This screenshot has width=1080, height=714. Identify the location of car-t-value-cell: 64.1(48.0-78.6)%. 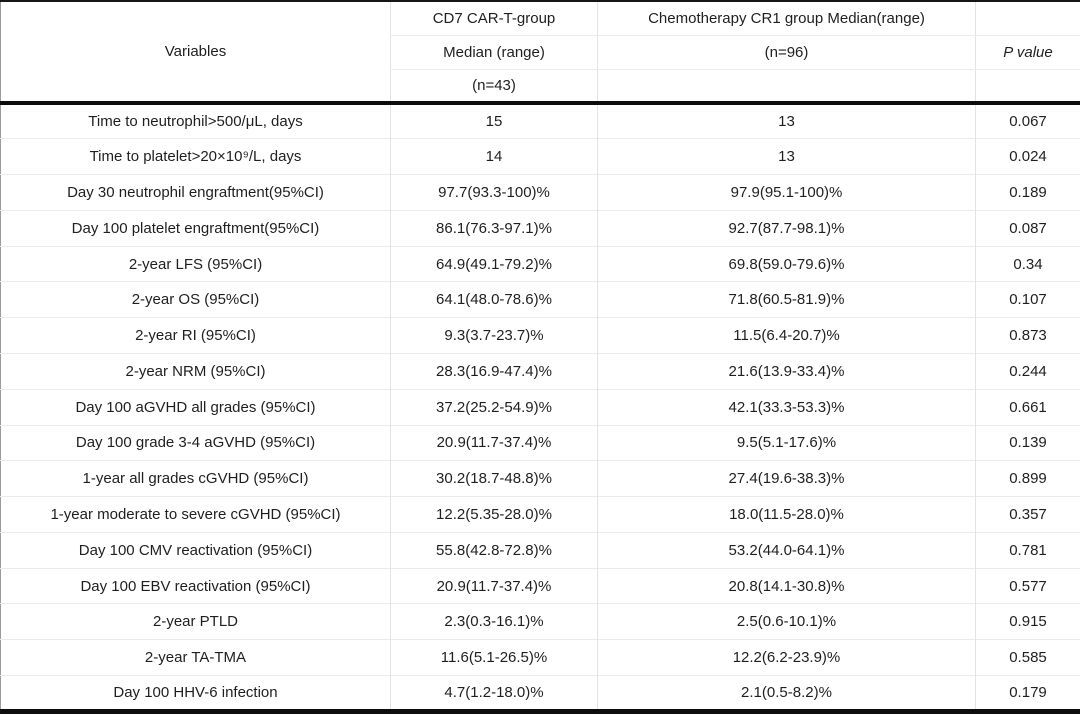
(494, 299).